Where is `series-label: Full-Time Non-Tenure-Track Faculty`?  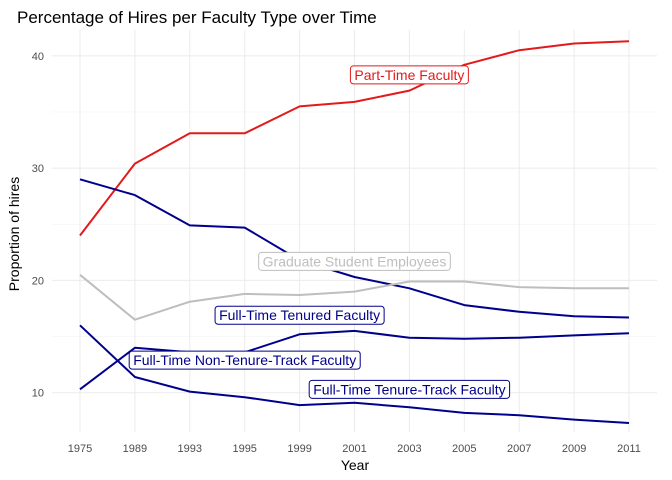
series-label: Full-Time Non-Tenure-Track Faculty is located at coordinates (244, 360).